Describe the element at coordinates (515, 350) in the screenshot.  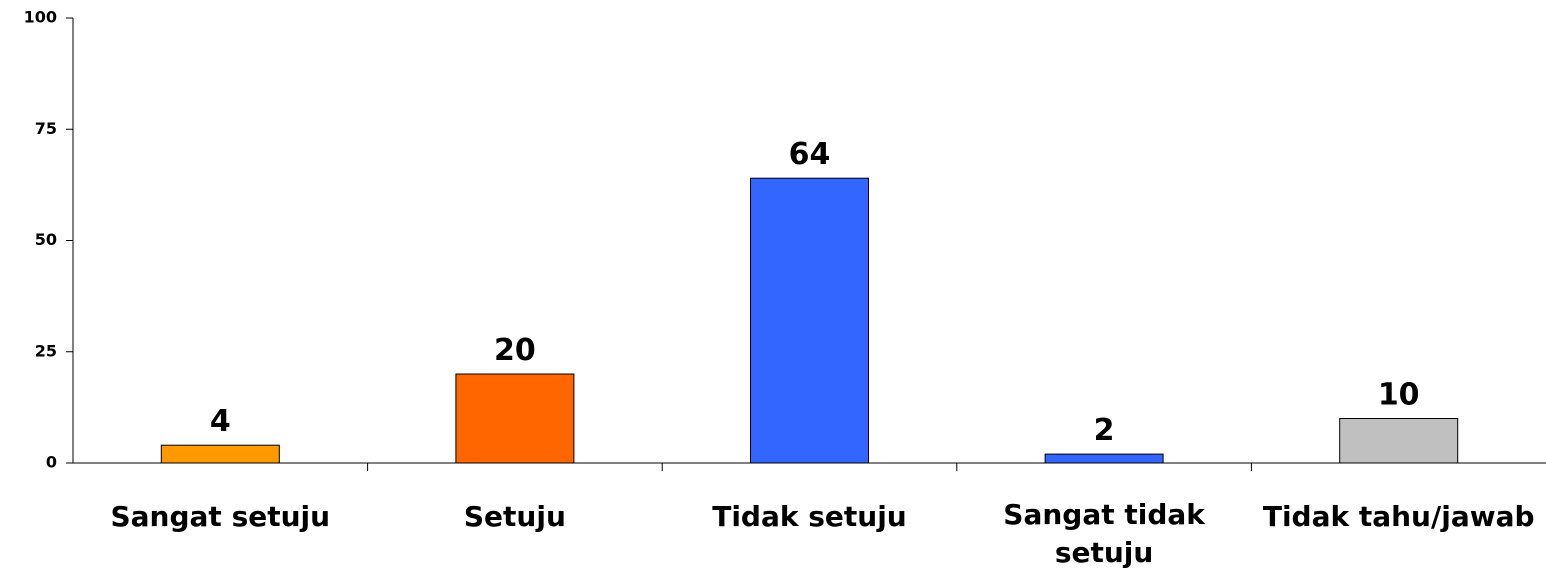
I see `value-label: 20` at that location.